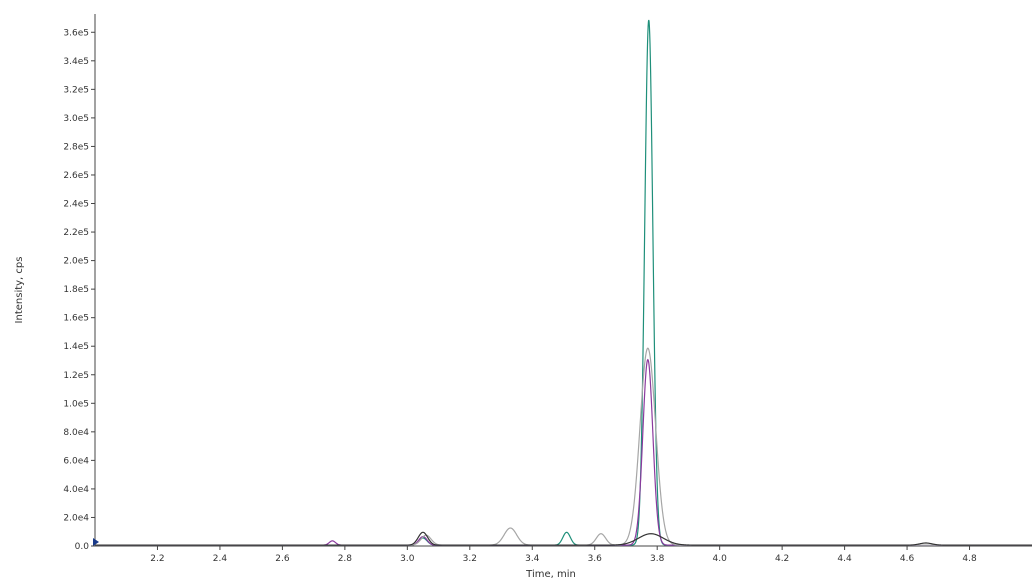 Image resolution: width=1032 pixels, height=581 pixels. What do you see at coordinates (76, 262) in the screenshot?
I see `y-tick-label: 2.0e5` at bounding box center [76, 262].